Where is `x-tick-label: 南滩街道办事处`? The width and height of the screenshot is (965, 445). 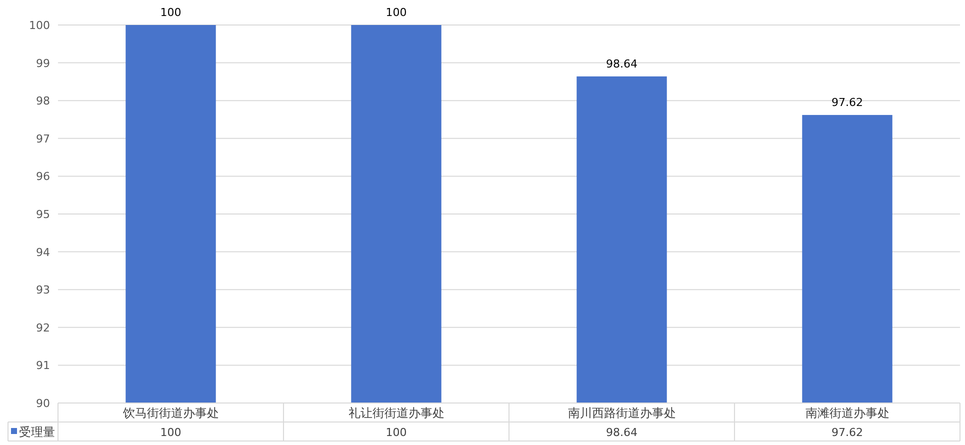 x-tick-label: 南滩街道办事处 is located at coordinates (847, 413).